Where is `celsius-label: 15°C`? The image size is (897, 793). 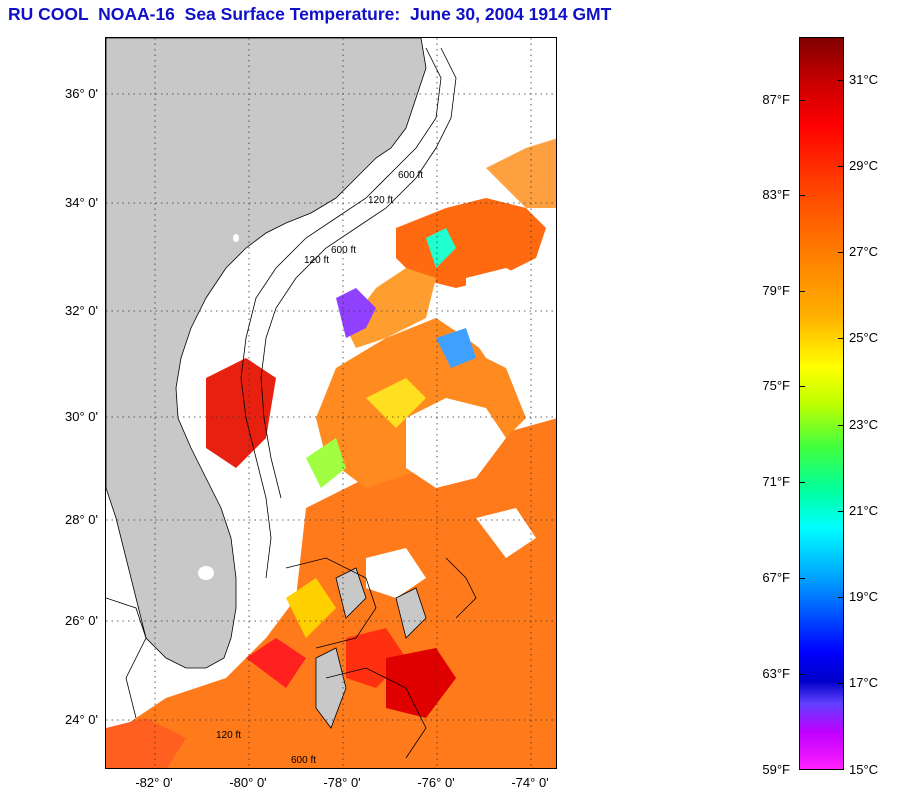
celsius-label: 15°C is located at coordinates (864, 769).